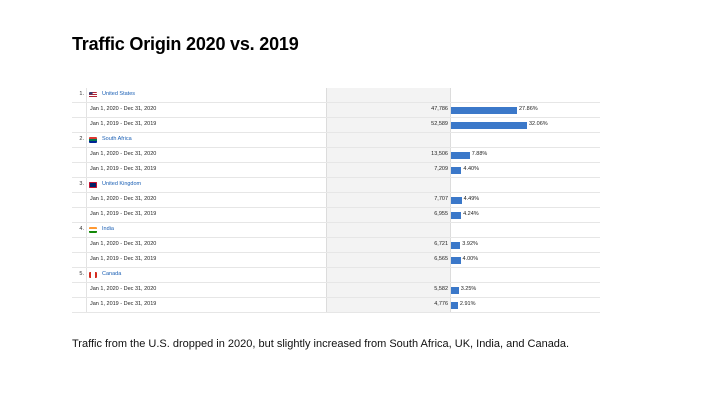  I want to click on users-value: 6,721, so click(441, 244).